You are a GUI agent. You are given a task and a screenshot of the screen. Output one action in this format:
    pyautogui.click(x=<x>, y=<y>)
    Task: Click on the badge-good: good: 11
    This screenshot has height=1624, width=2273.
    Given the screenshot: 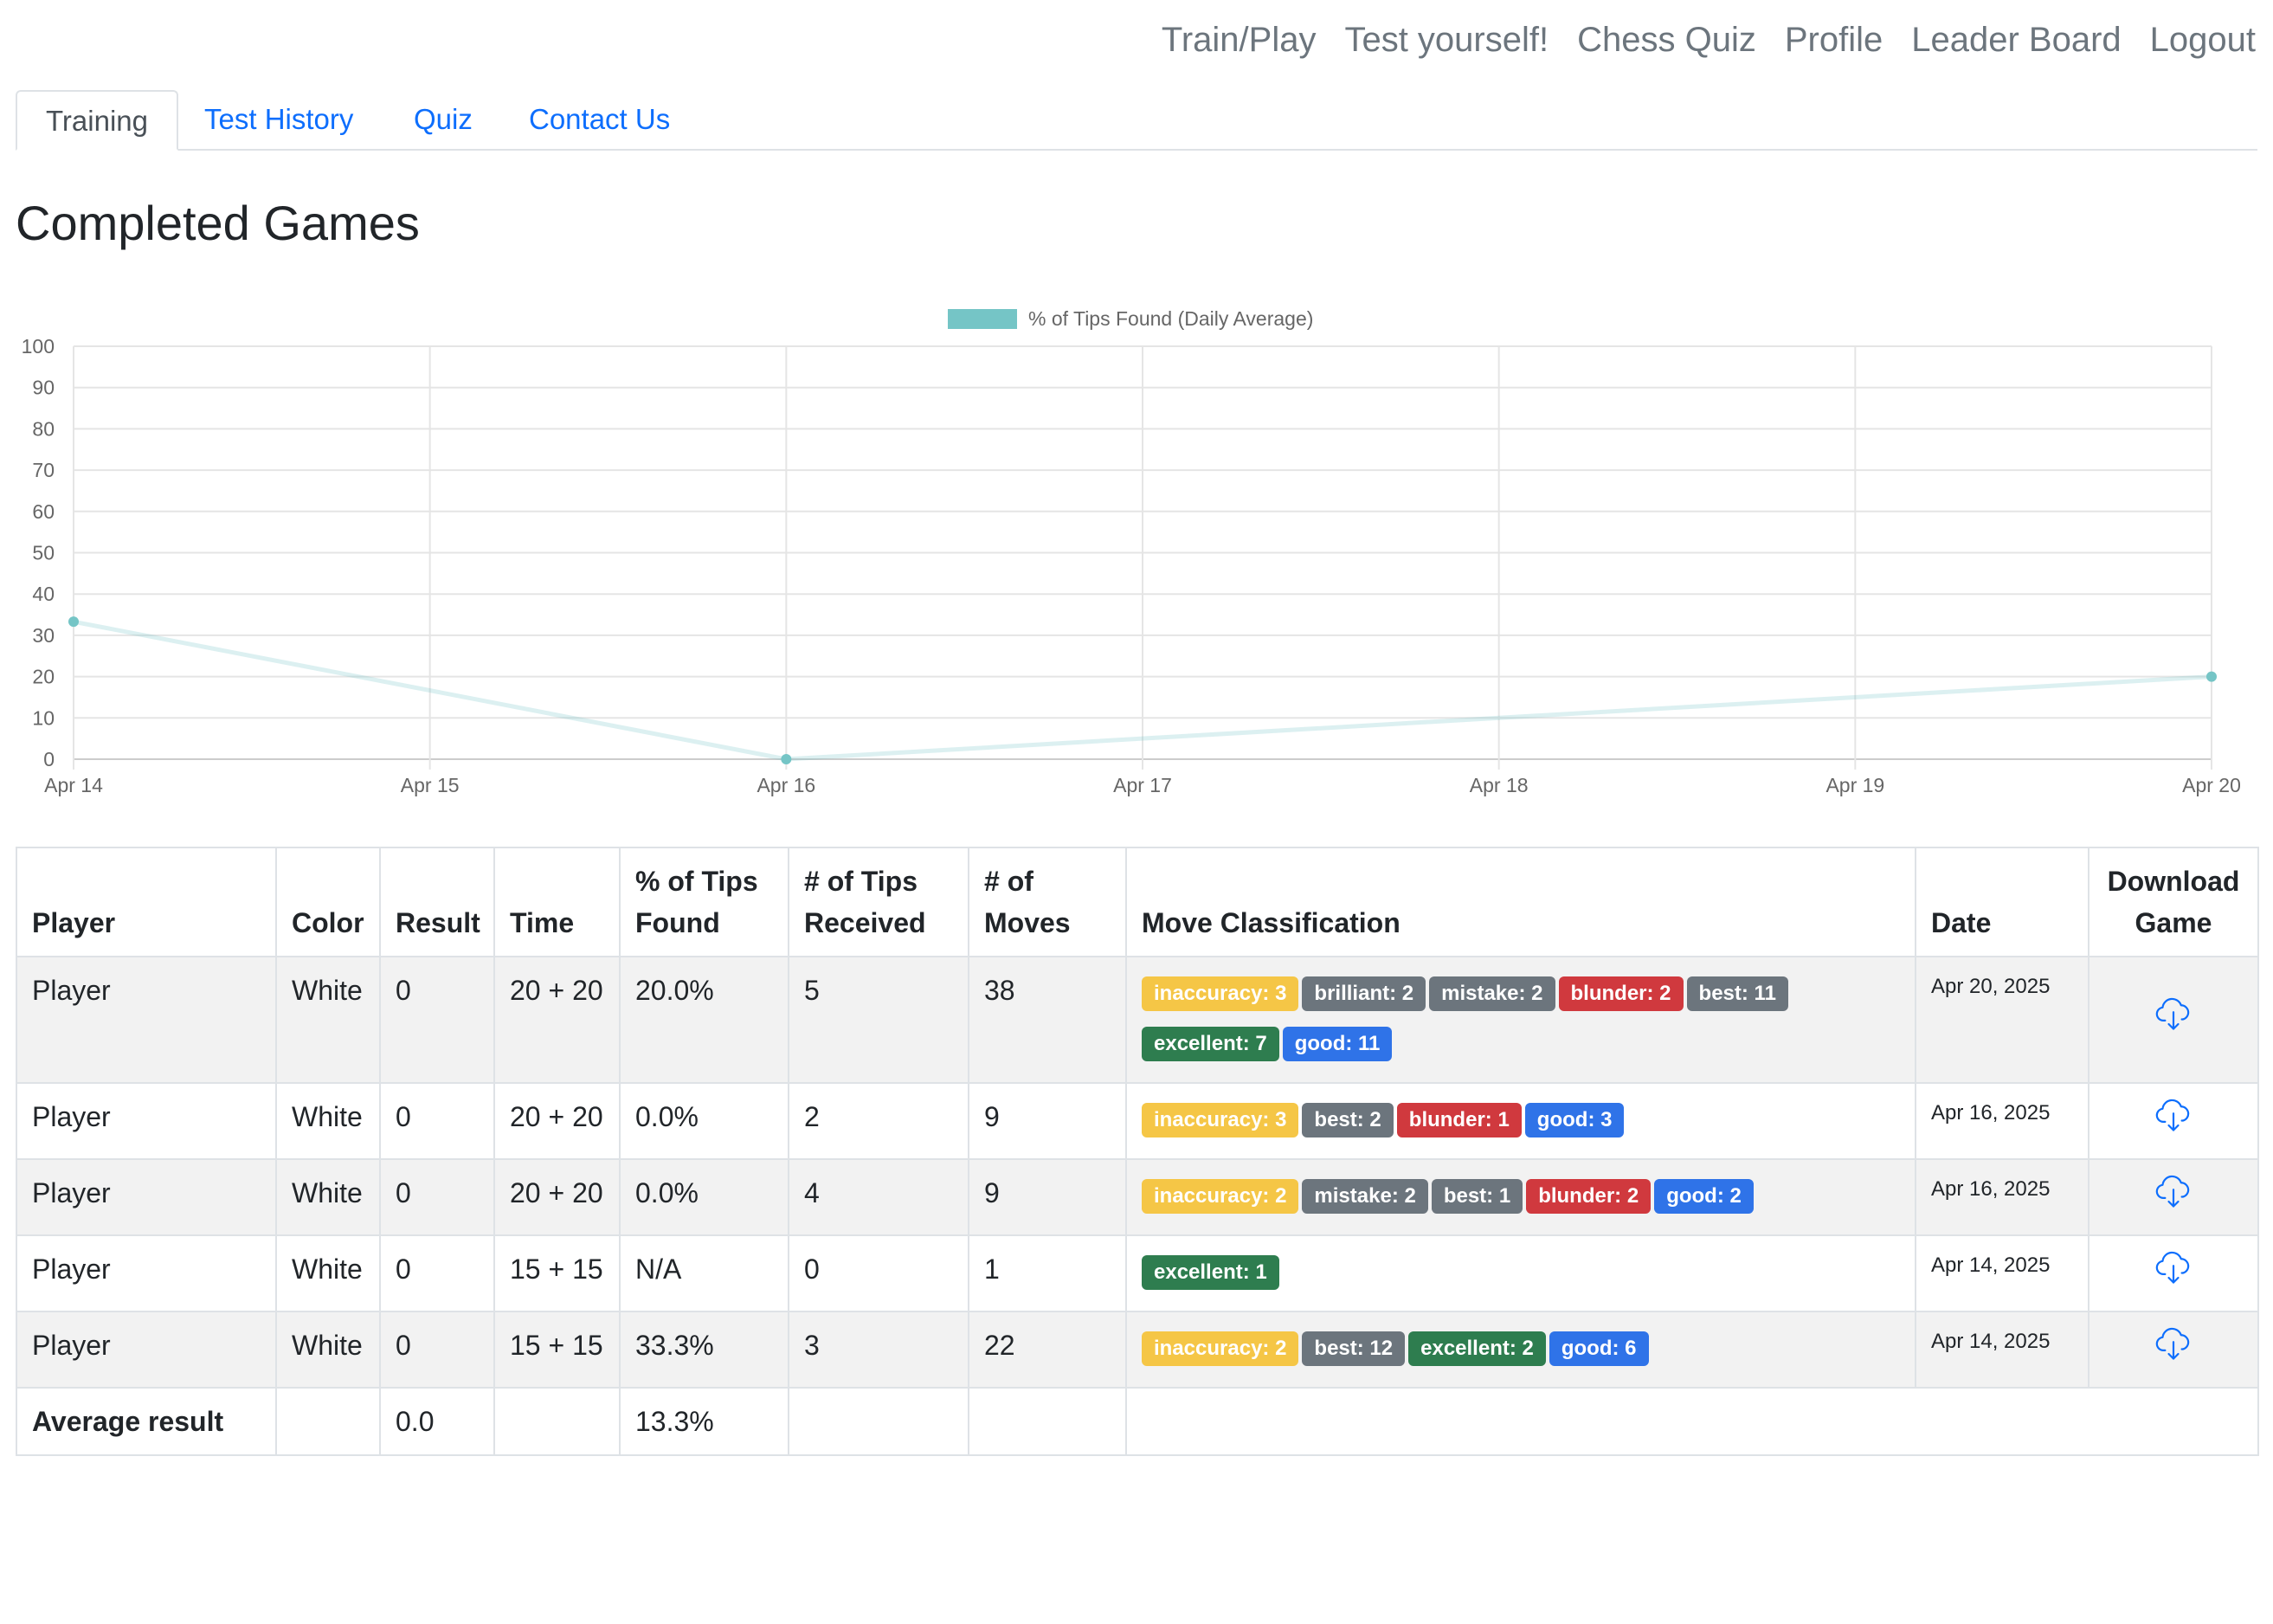 What is the action you would take?
    pyautogui.click(x=1337, y=1044)
    